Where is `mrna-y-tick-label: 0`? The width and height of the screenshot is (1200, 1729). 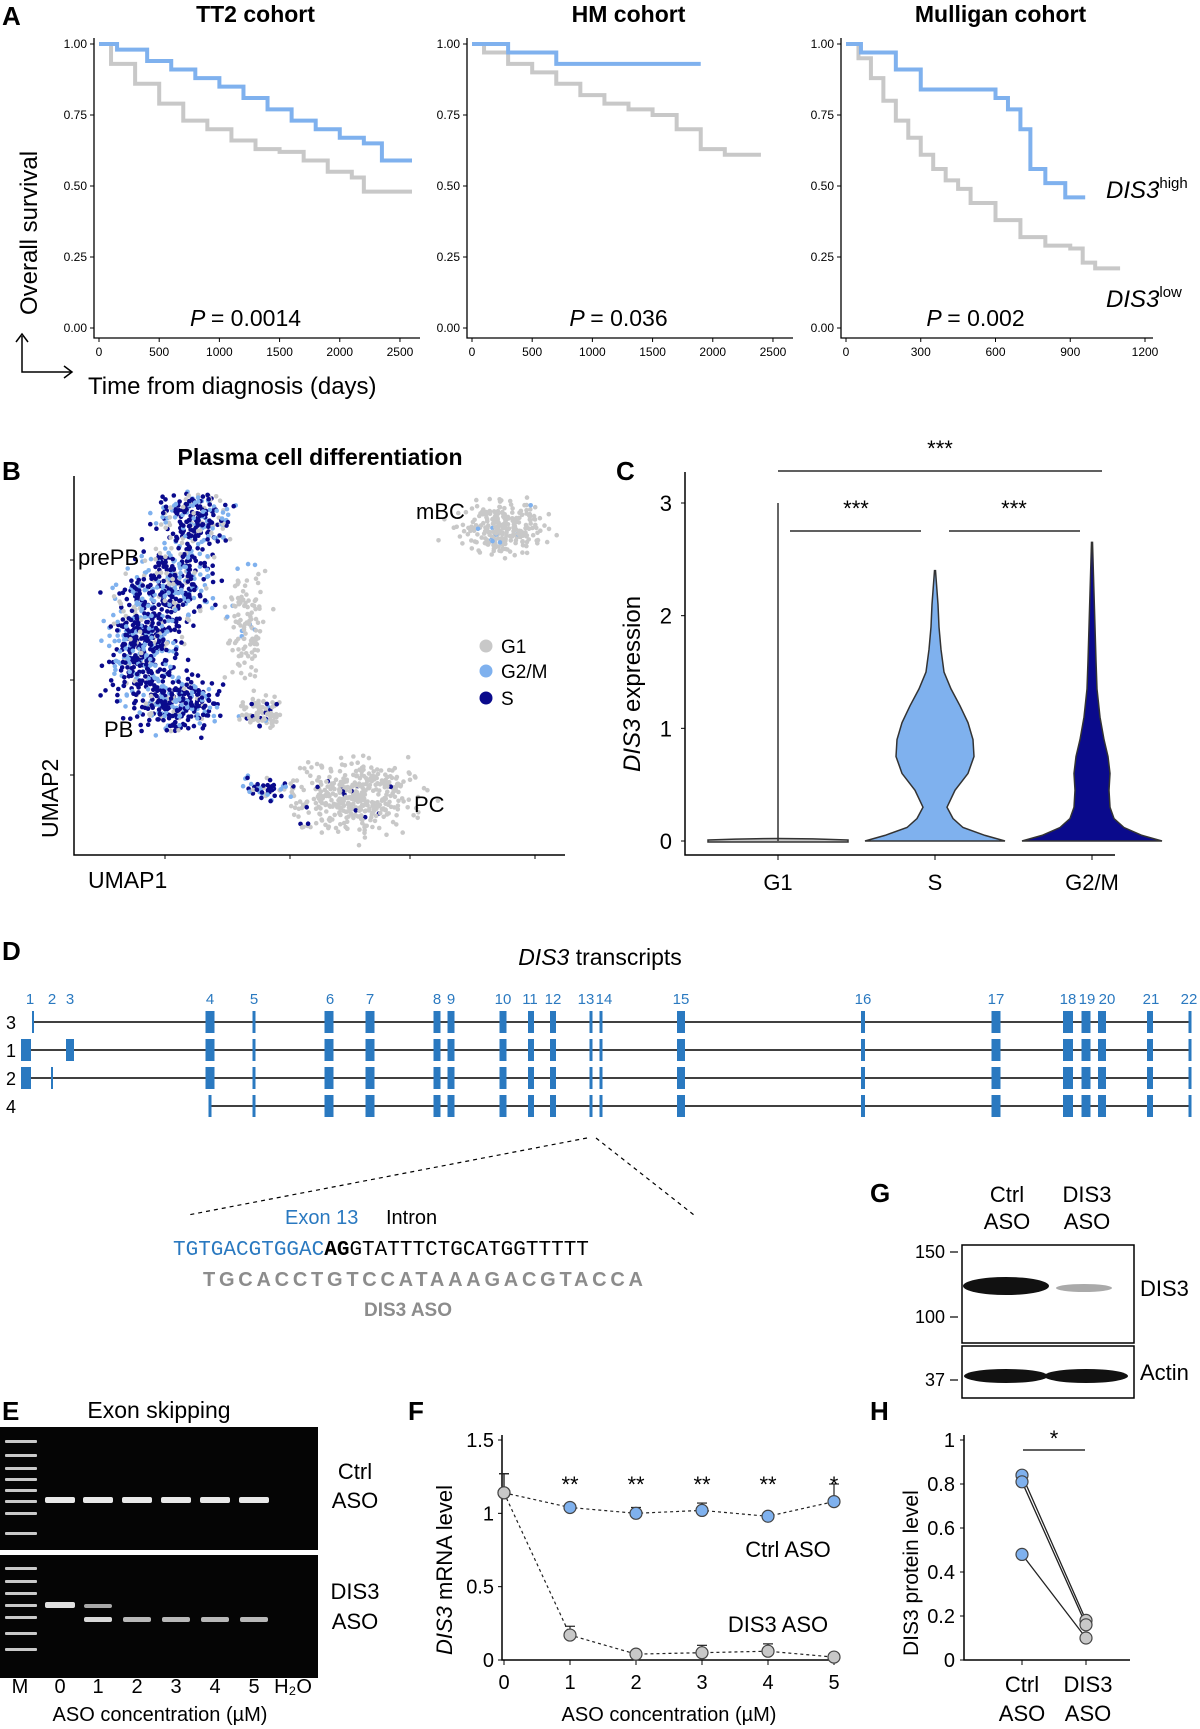
mrna-y-tick-label: 0 is located at coordinates (488, 1661).